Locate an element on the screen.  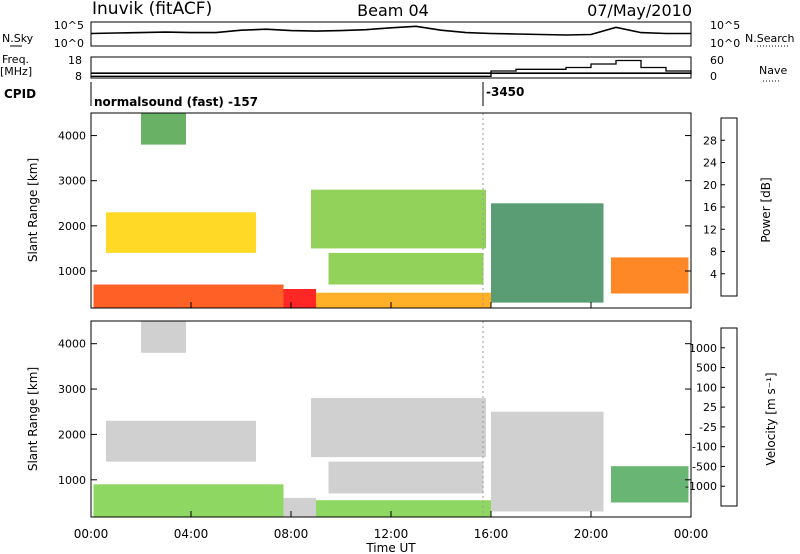
power-colorbar: 4 8 12 16 20 24 28 is located at coordinates (720, 207).